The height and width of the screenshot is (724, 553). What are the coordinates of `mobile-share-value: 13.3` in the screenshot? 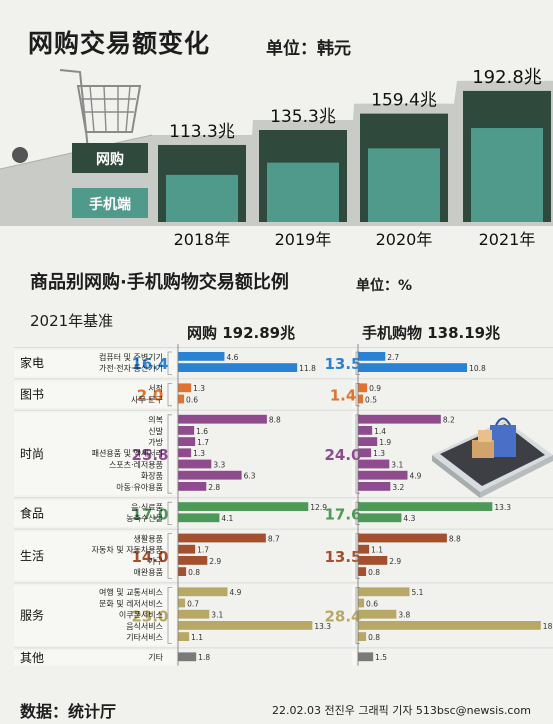 It's located at (502, 507).